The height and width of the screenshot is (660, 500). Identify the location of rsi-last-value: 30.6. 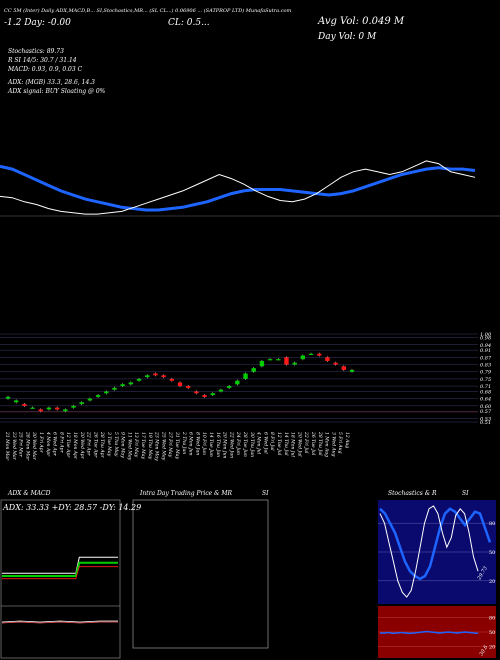
(484, 650).